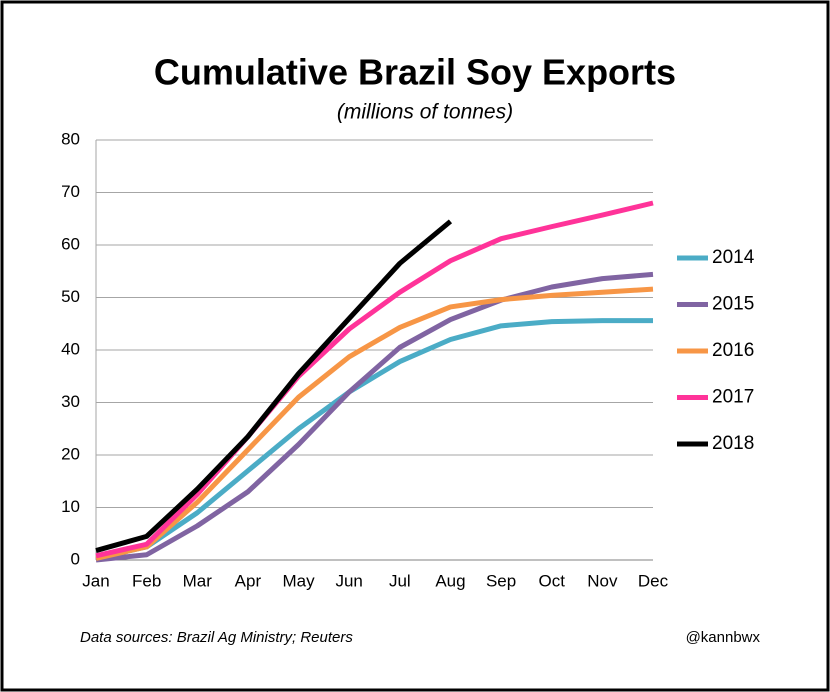 The width and height of the screenshot is (830, 692). What do you see at coordinates (70, 348) in the screenshot?
I see `y-tick-label: 40` at bounding box center [70, 348].